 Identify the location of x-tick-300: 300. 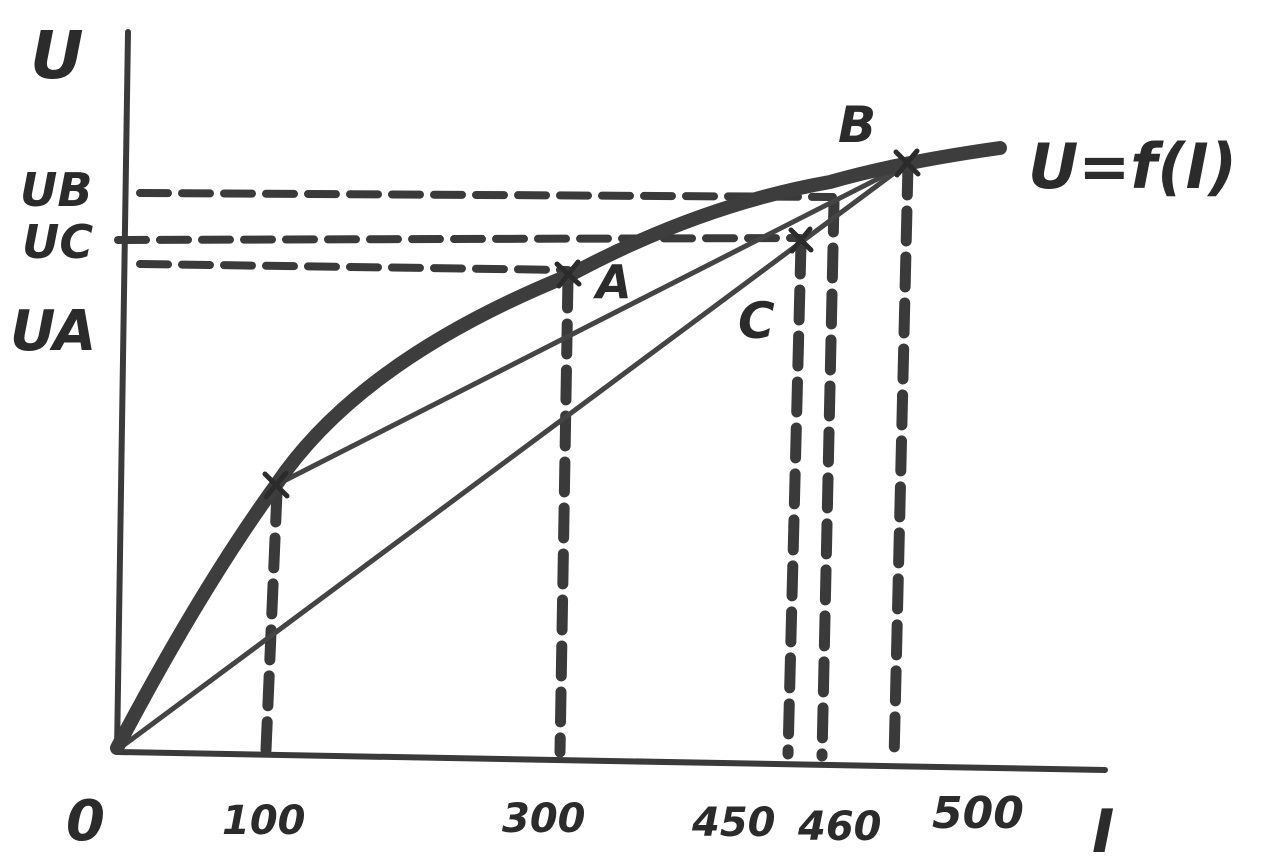
(544, 819).